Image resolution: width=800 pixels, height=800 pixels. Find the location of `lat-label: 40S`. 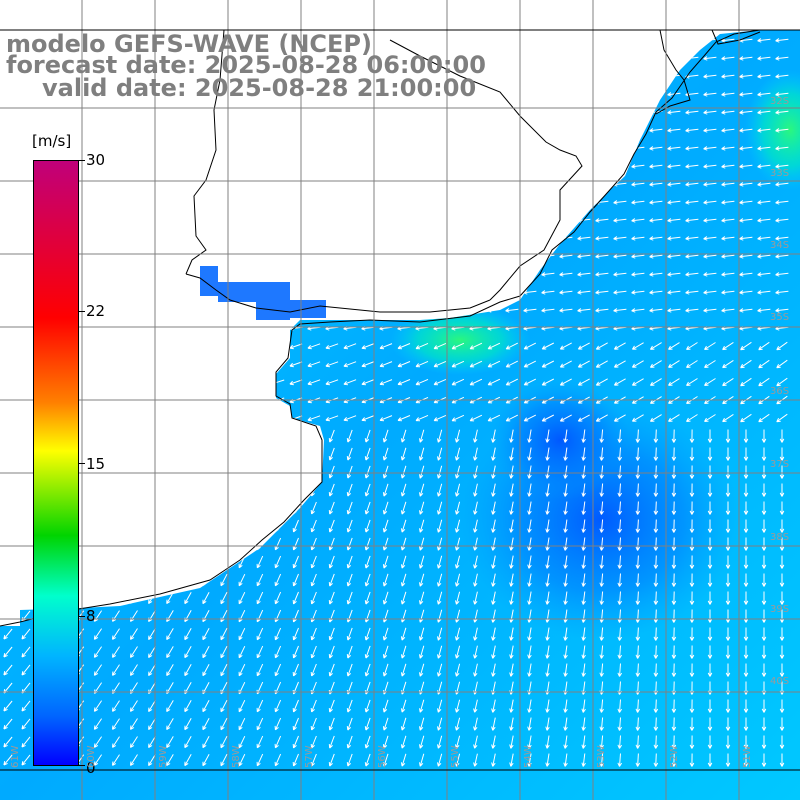

lat-label: 40S is located at coordinates (780, 681).